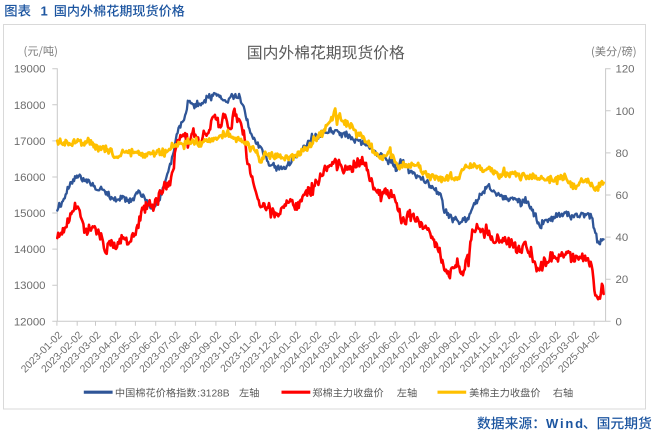 The width and height of the screenshot is (652, 440). I want to click on svg-text: 60, so click(622, 196).